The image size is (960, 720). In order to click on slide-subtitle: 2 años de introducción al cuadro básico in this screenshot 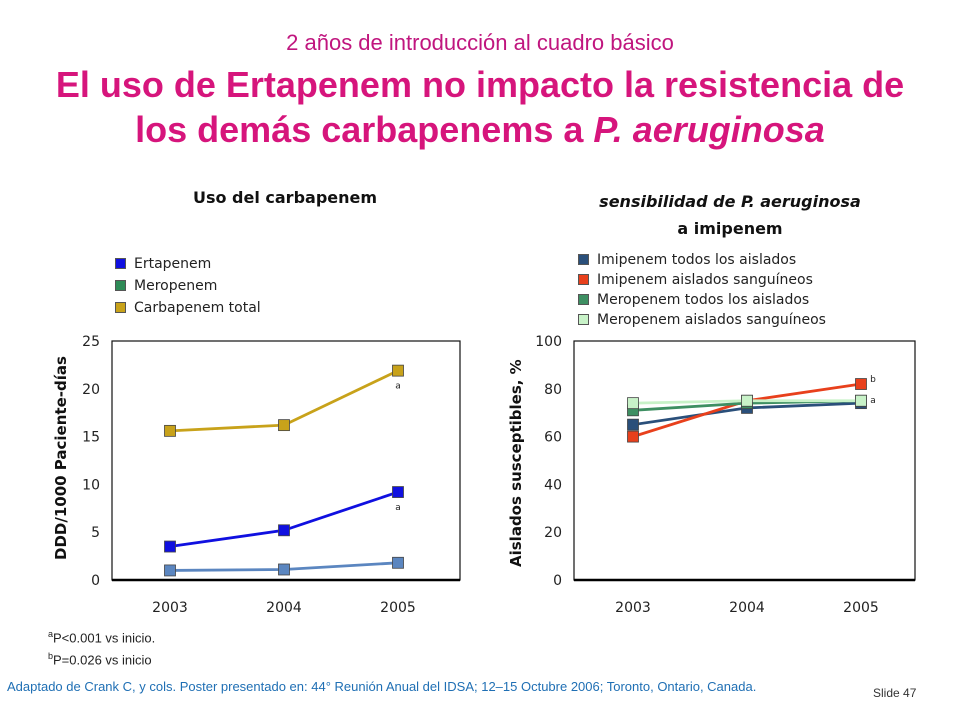, I will do `click(480, 42)`.